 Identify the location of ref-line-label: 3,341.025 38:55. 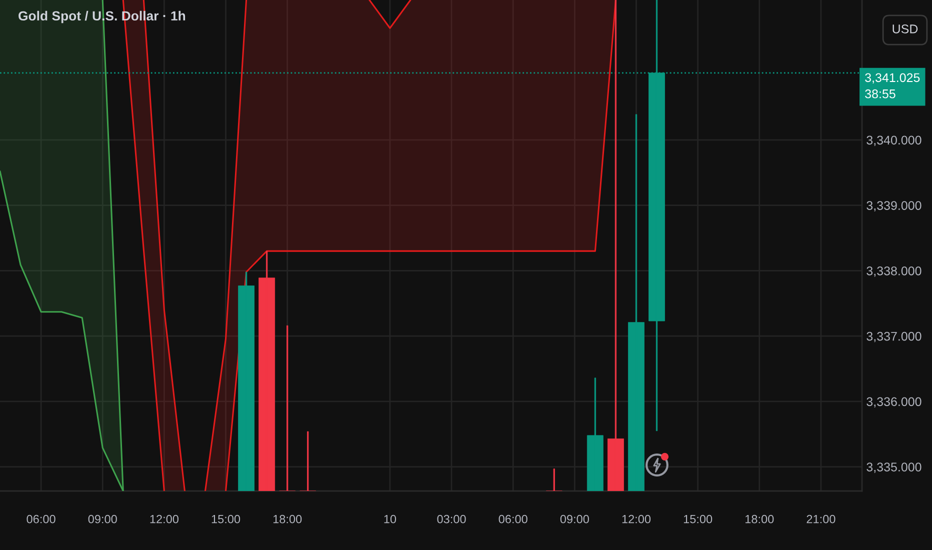
(892, 85).